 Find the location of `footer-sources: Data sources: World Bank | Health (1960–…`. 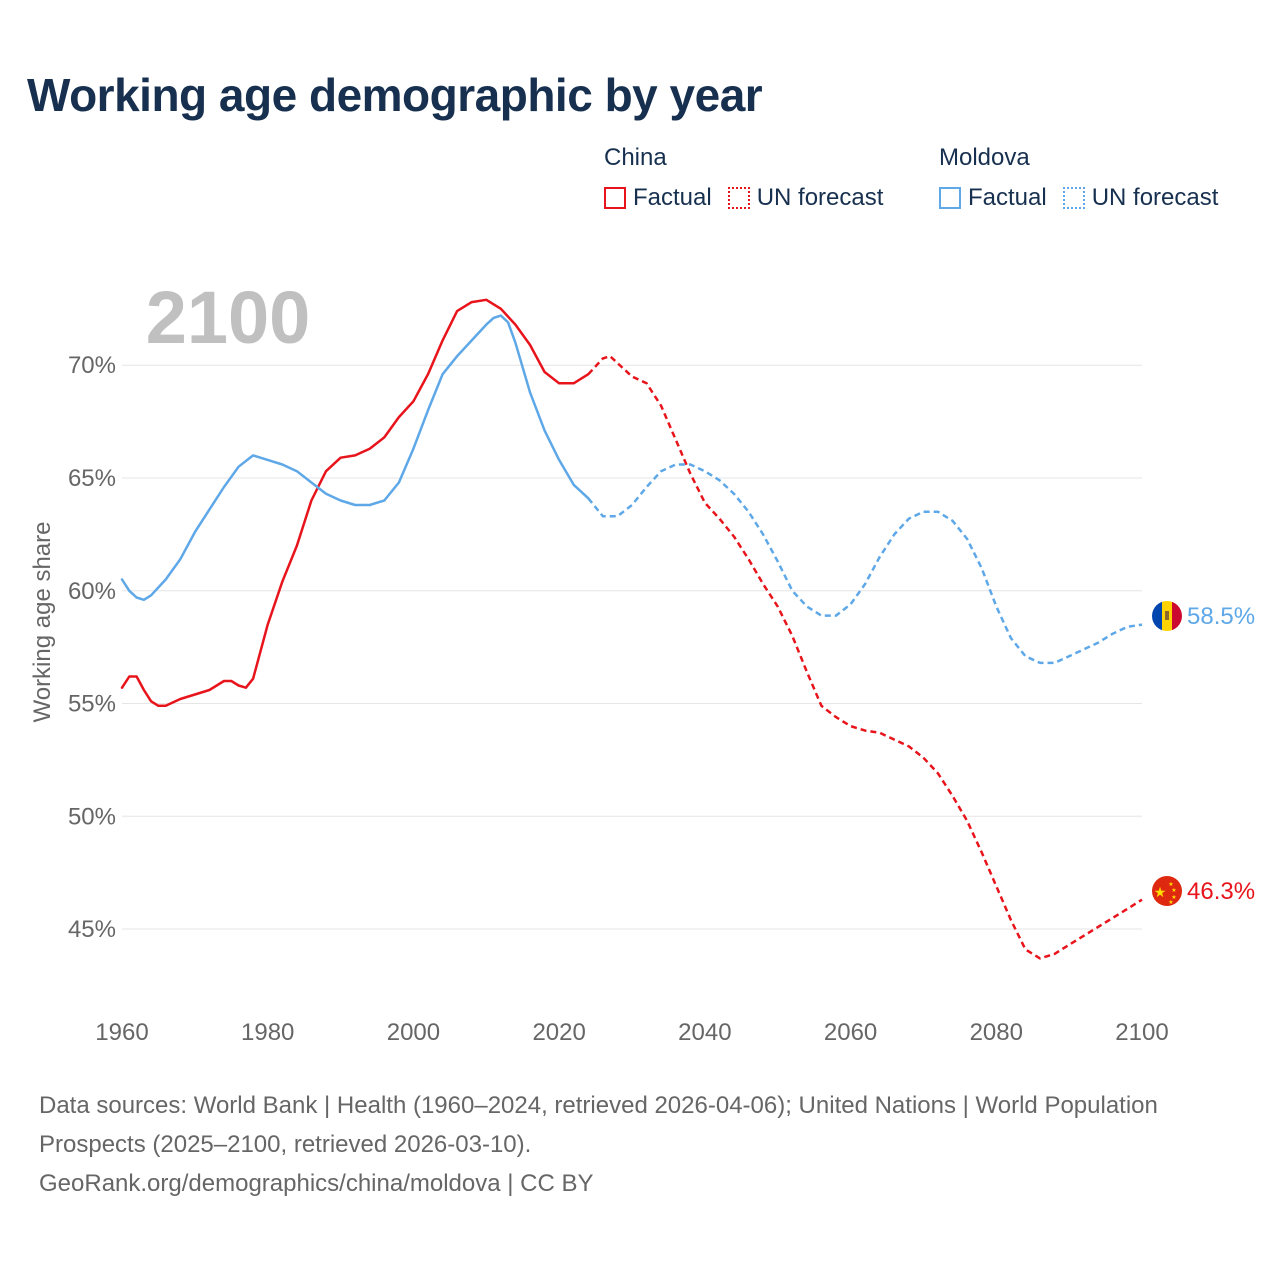

footer-sources: Data sources: World Bank | Health (1960–… is located at coordinates (598, 1125).